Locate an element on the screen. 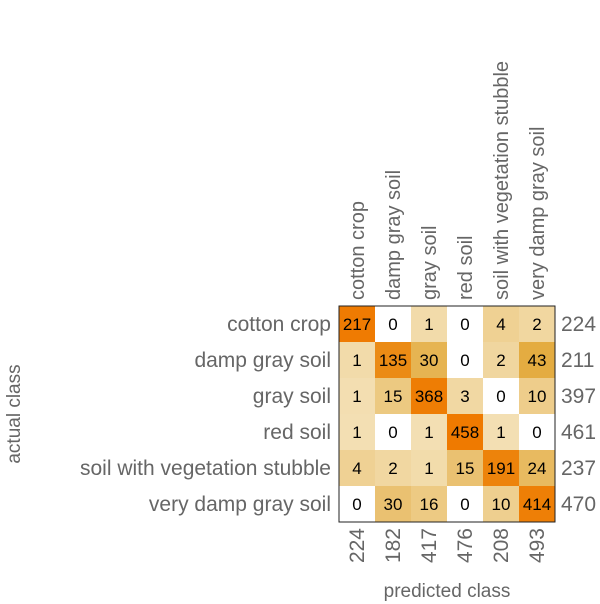  row-class-label: soil with vegetation stubble is located at coordinates (205, 468).